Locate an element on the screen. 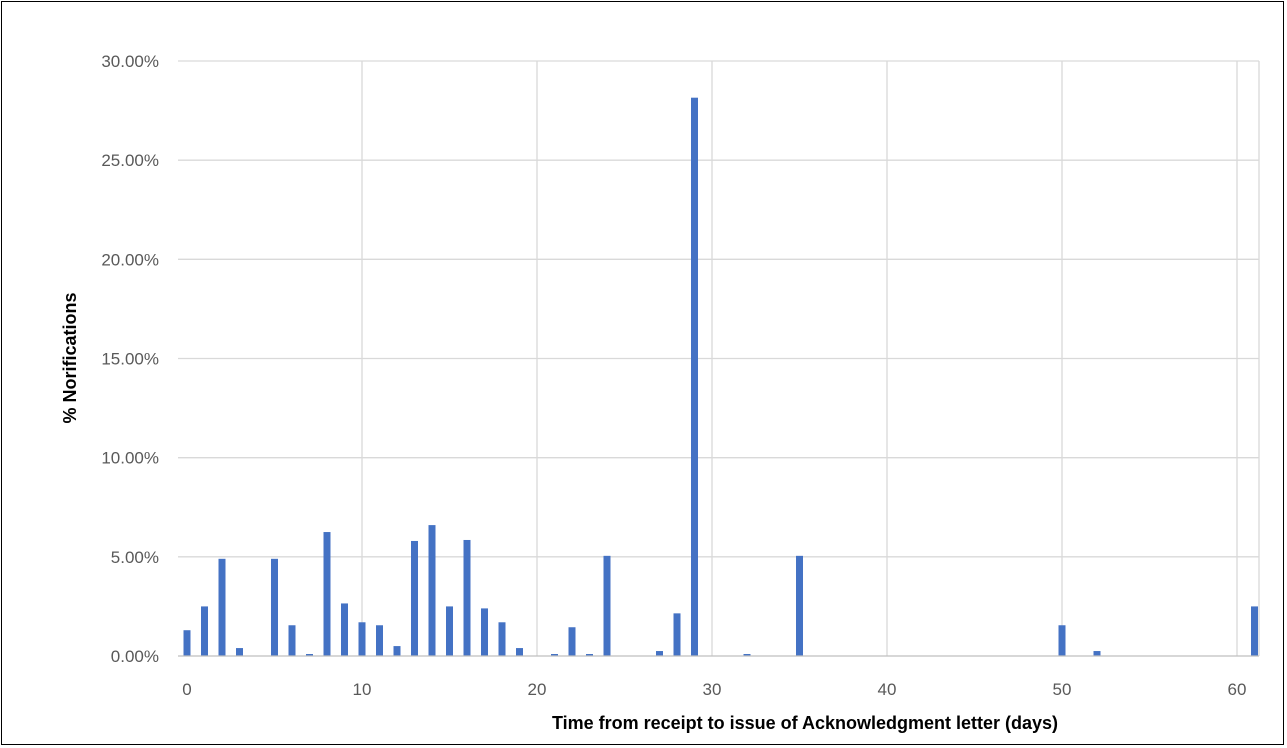  y-tick-label: 25.00% is located at coordinates (130, 160).